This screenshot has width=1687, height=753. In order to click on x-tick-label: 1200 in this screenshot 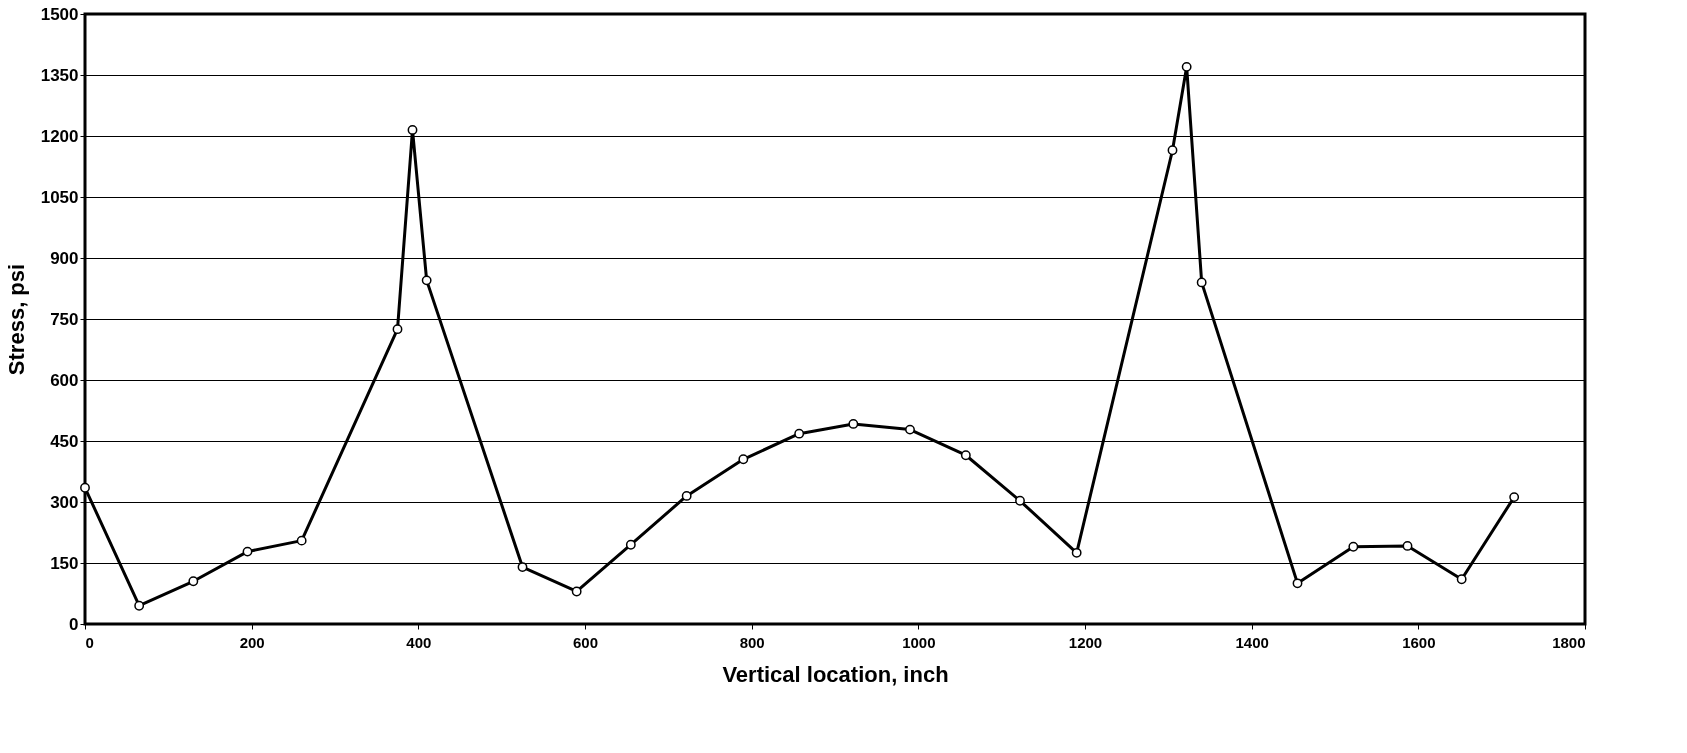, I will do `click(1085, 642)`.